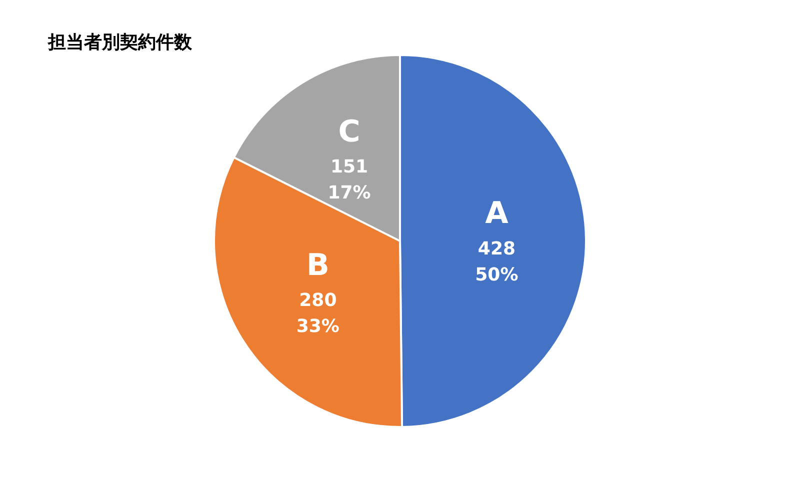  I want to click on slice-label: B, so click(318, 265).